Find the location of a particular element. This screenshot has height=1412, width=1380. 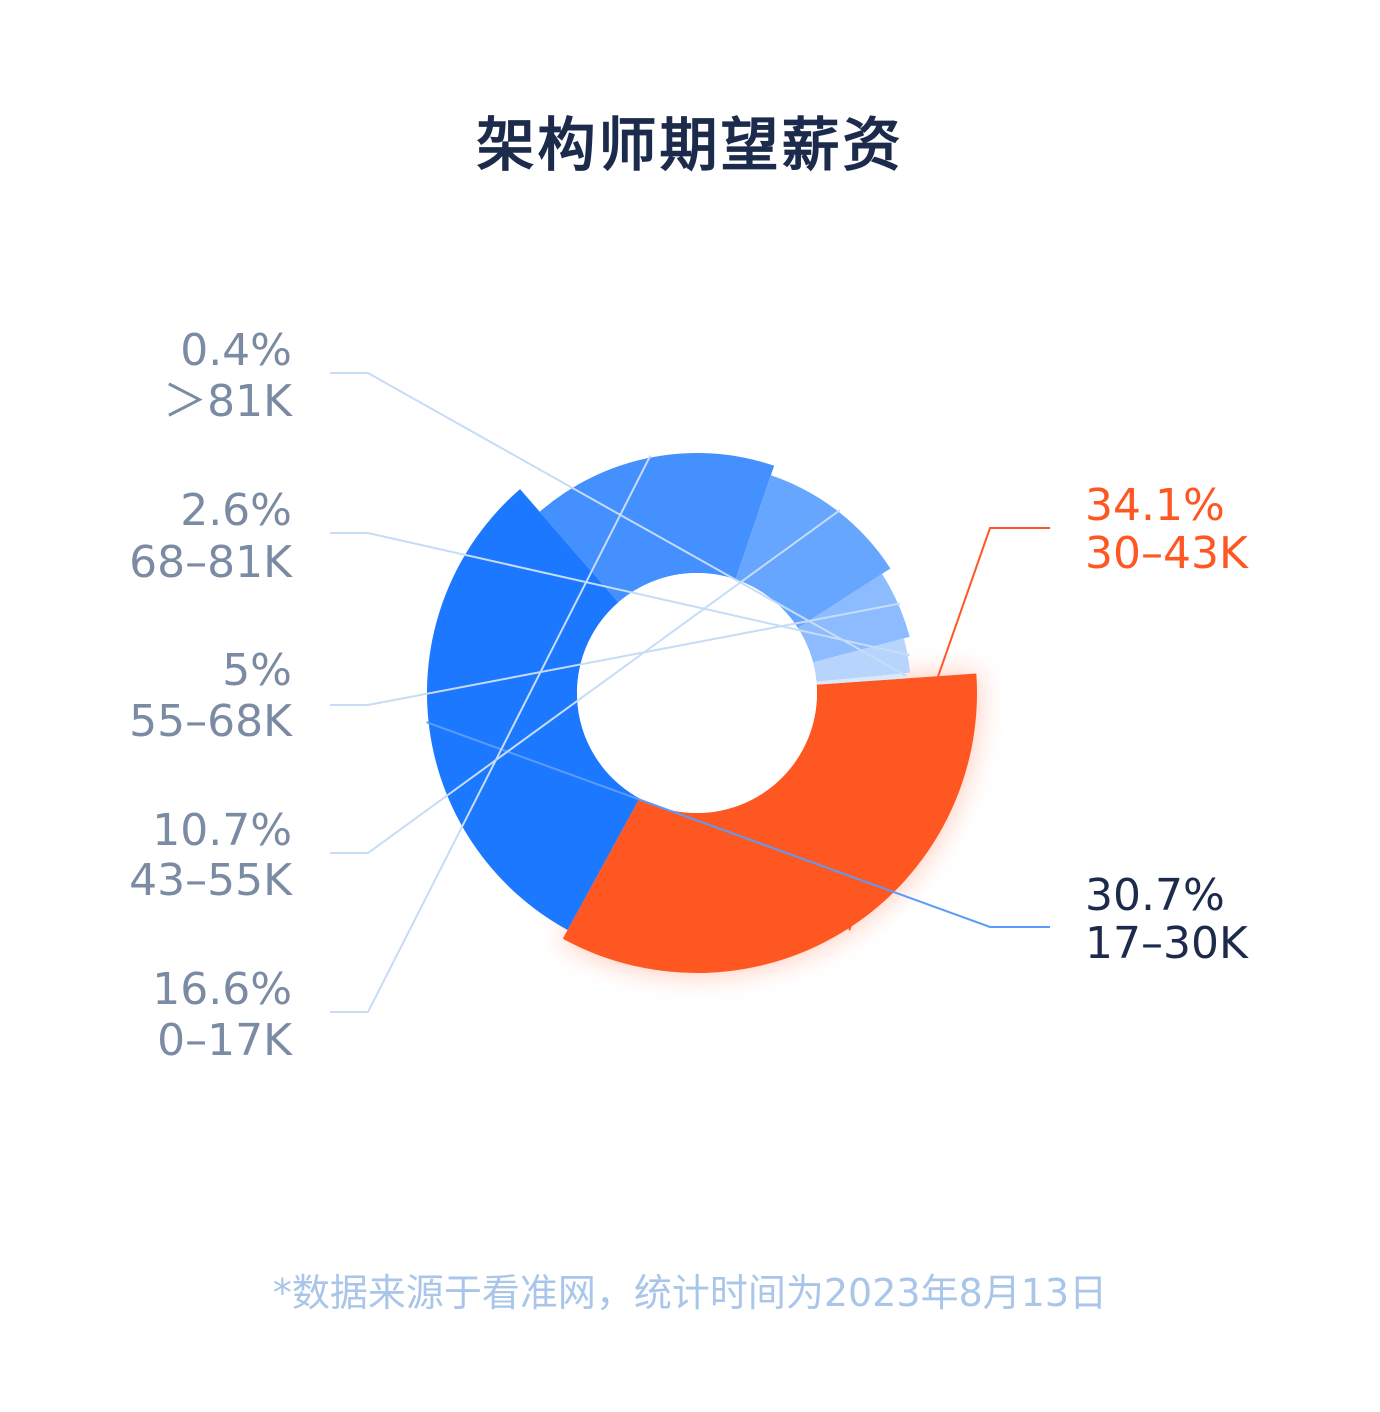

slice-percent-label: 16.6% is located at coordinates (222, 989).